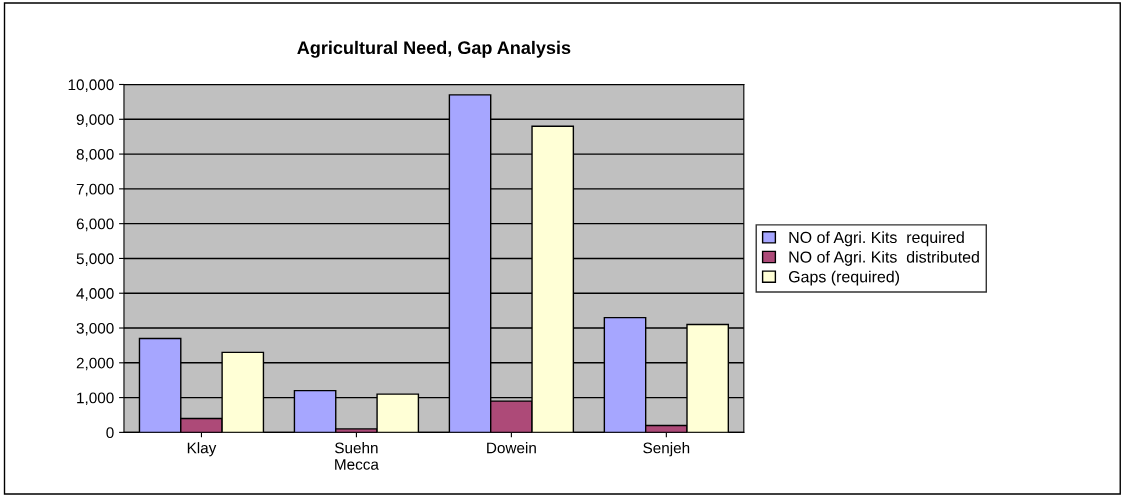 Image resolution: width=1127 pixels, height=497 pixels. What do you see at coordinates (95, 329) in the screenshot?
I see `y-tick-label: 3,000` at bounding box center [95, 329].